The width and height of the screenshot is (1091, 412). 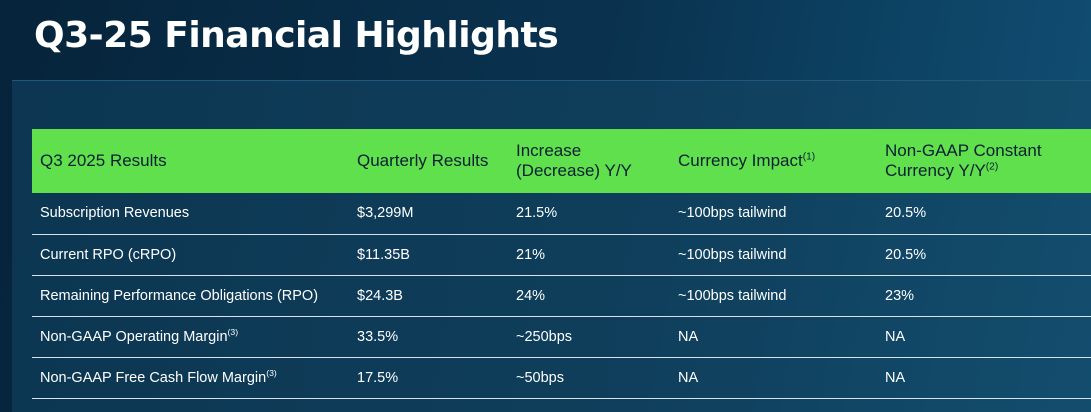 What do you see at coordinates (428, 337) in the screenshot?
I see `quarterly-cell: 33.5%` at bounding box center [428, 337].